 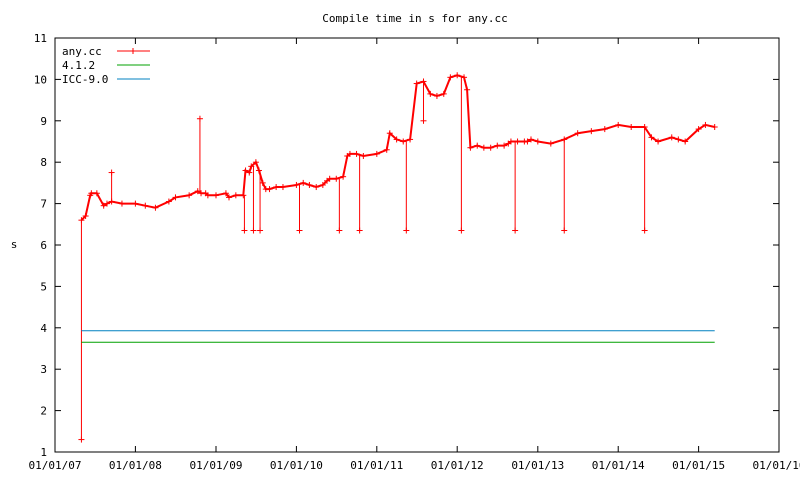 What do you see at coordinates (43, 369) in the screenshot?
I see `y-tick-label: 3` at bounding box center [43, 369].